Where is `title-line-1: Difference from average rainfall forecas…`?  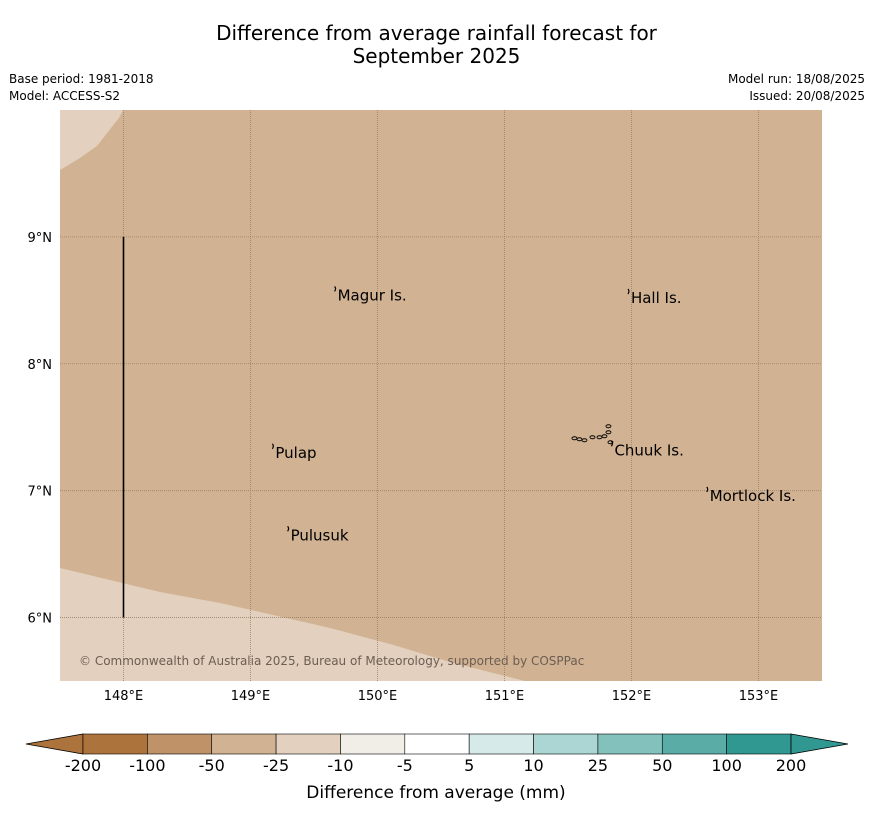
title-line-1: Difference from average rainfall forecas… is located at coordinates (436, 33).